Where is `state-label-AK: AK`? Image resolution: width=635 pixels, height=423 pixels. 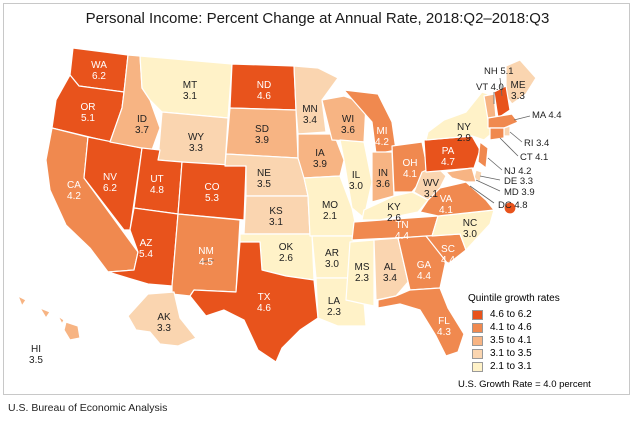 state-label-AK: AK is located at coordinates (164, 317).